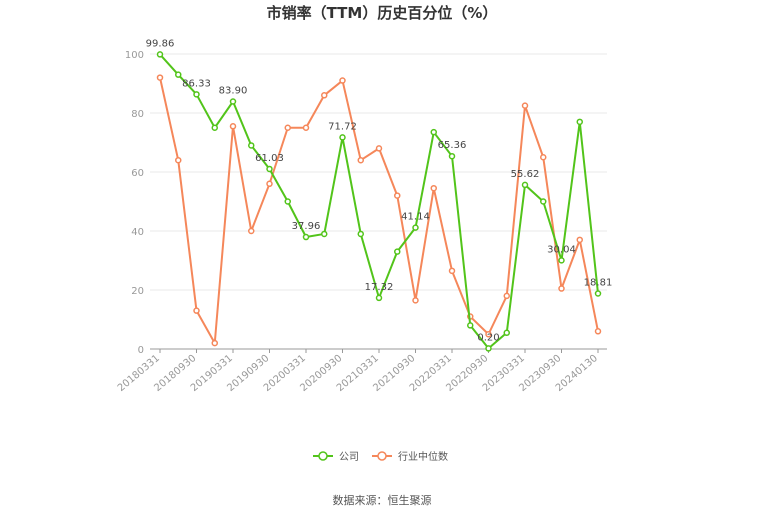  I want to click on legend-item-industry: 行业中位数, so click(410, 456).